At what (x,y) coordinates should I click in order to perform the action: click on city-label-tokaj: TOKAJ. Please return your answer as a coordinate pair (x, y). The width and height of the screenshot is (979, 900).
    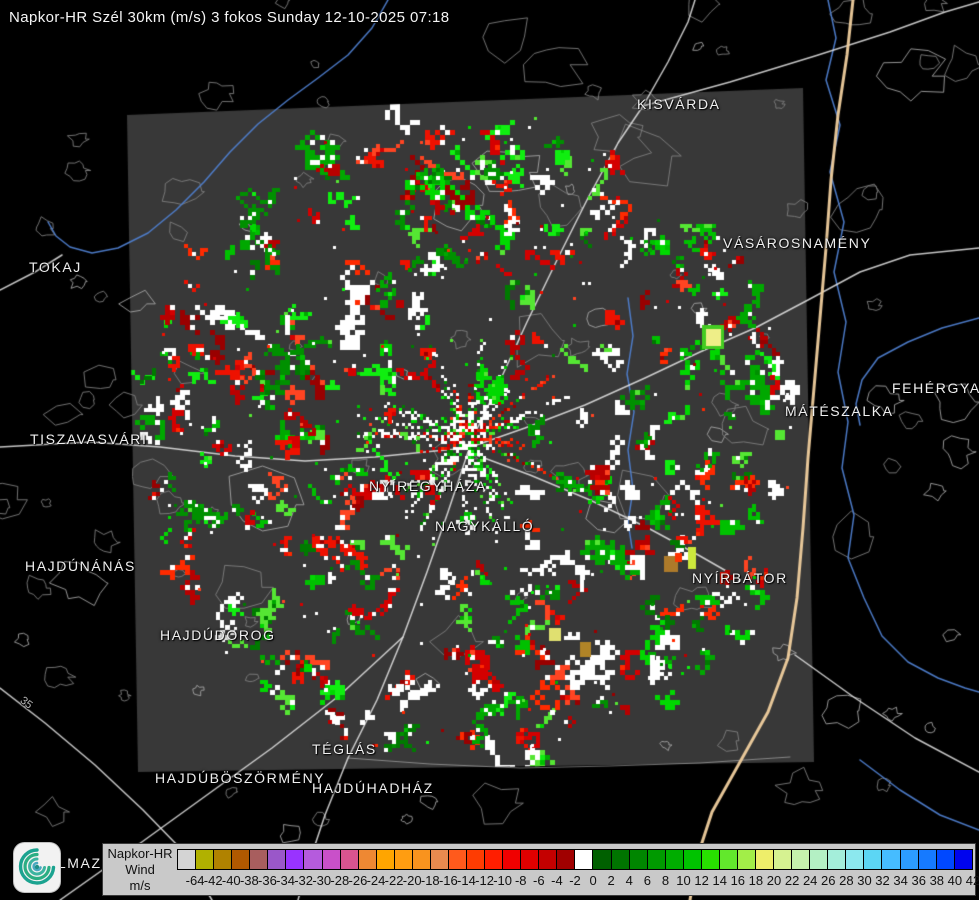
    Looking at the image, I should click on (55, 267).